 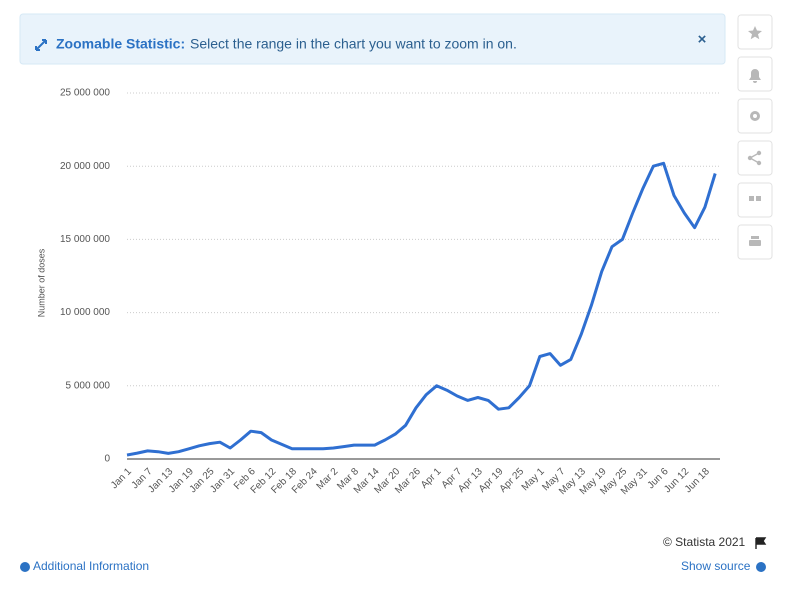 What do you see at coordinates (328, 479) in the screenshot?
I see `x-tick-label: Mar 2` at bounding box center [328, 479].